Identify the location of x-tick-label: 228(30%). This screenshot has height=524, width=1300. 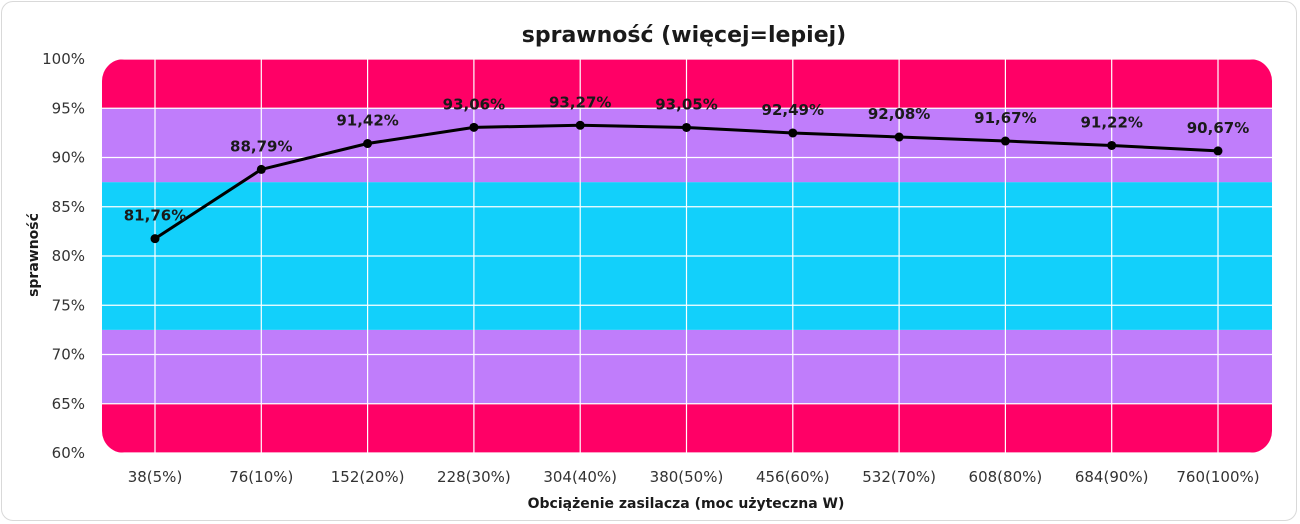
(474, 477).